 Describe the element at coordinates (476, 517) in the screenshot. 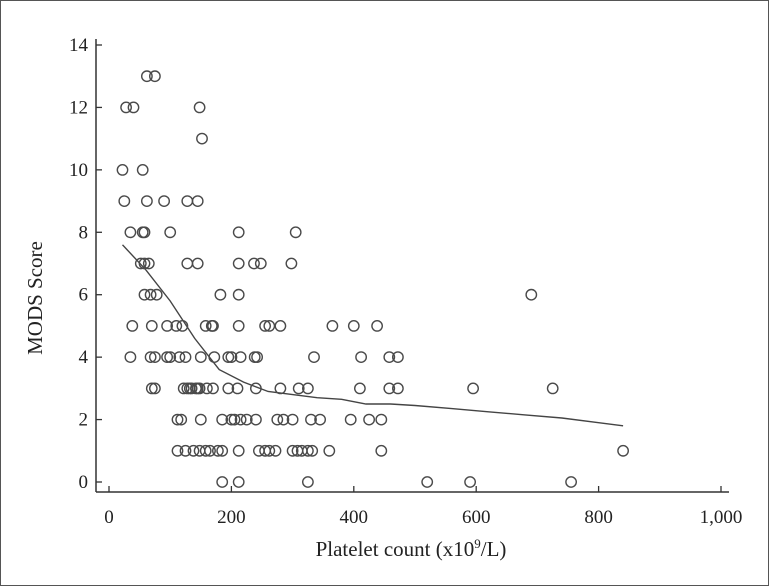

I see `x-tick-label: 600` at that location.